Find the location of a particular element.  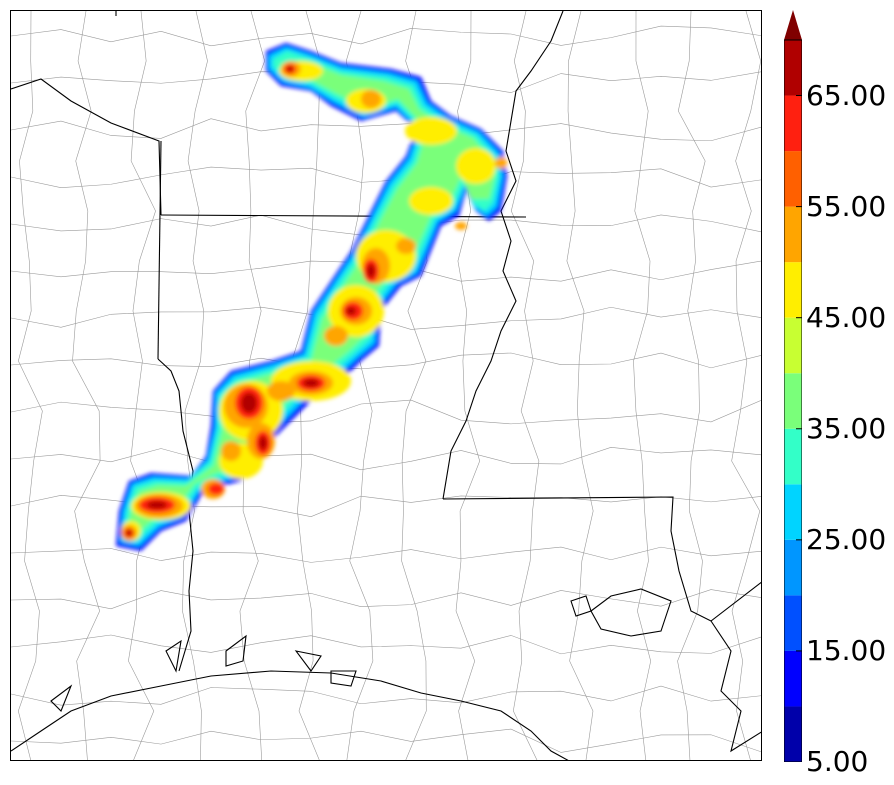

colorbar-tick-label: 65.00 is located at coordinates (846, 95).